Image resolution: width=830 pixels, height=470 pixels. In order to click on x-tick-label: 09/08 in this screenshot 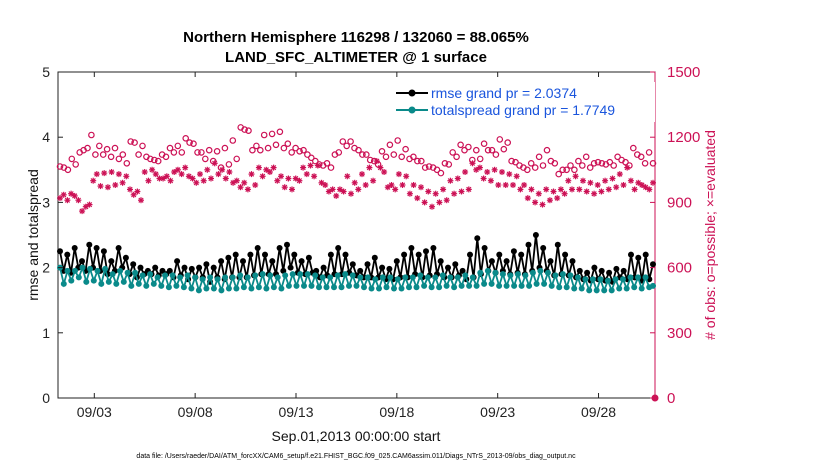, I will do `click(195, 412)`.